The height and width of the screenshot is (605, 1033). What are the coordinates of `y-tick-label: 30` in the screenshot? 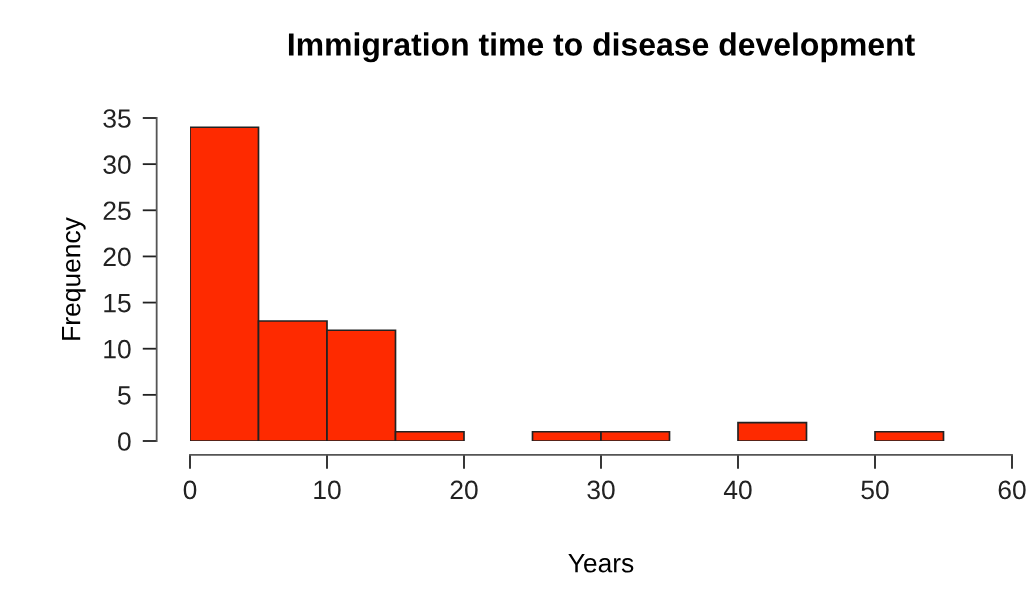 It's located at (117, 164).